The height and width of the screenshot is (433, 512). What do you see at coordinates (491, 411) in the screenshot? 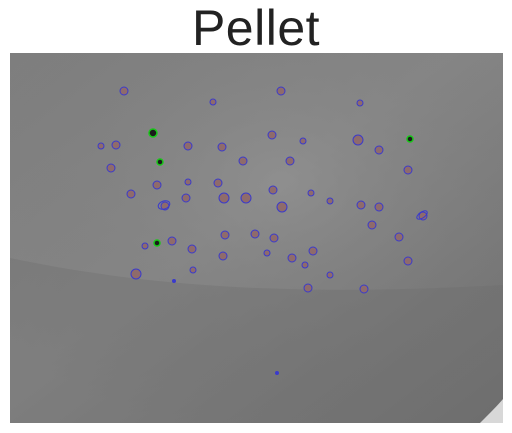
I see `plate-rim-highlight` at bounding box center [491, 411].